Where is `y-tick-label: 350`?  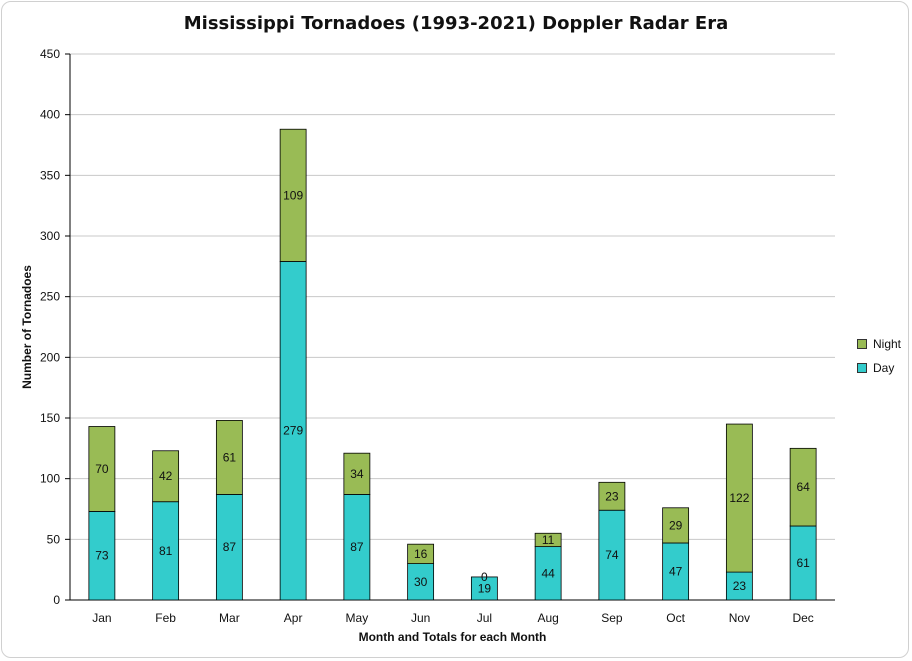
y-tick-label: 350 is located at coordinates (50, 175).